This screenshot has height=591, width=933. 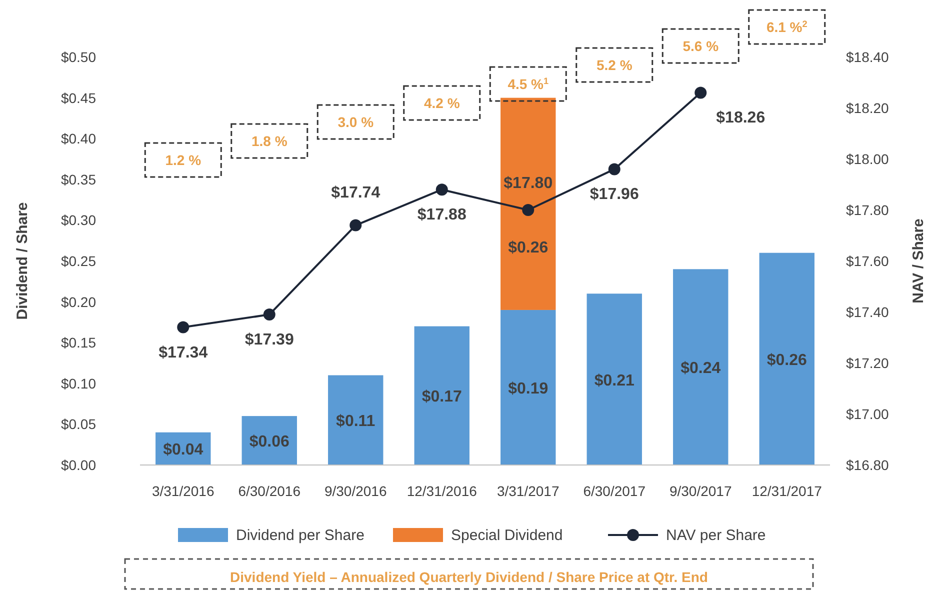 What do you see at coordinates (269, 491) in the screenshot?
I see `x-tick-label: 6/30/2016` at bounding box center [269, 491].